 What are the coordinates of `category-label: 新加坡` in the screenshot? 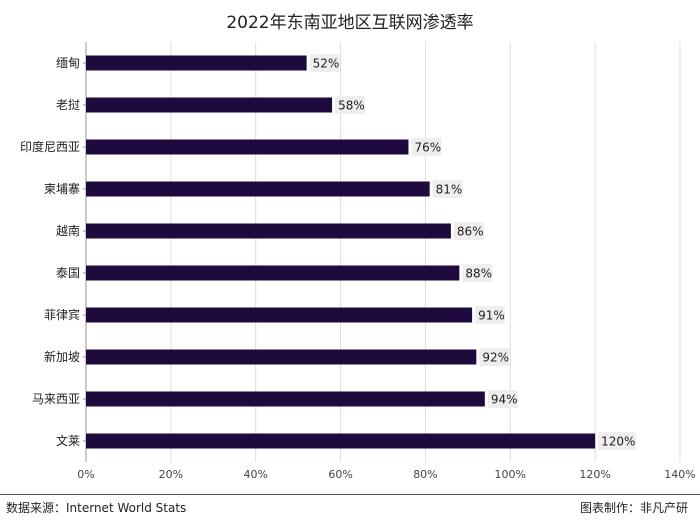 It's located at (62, 356).